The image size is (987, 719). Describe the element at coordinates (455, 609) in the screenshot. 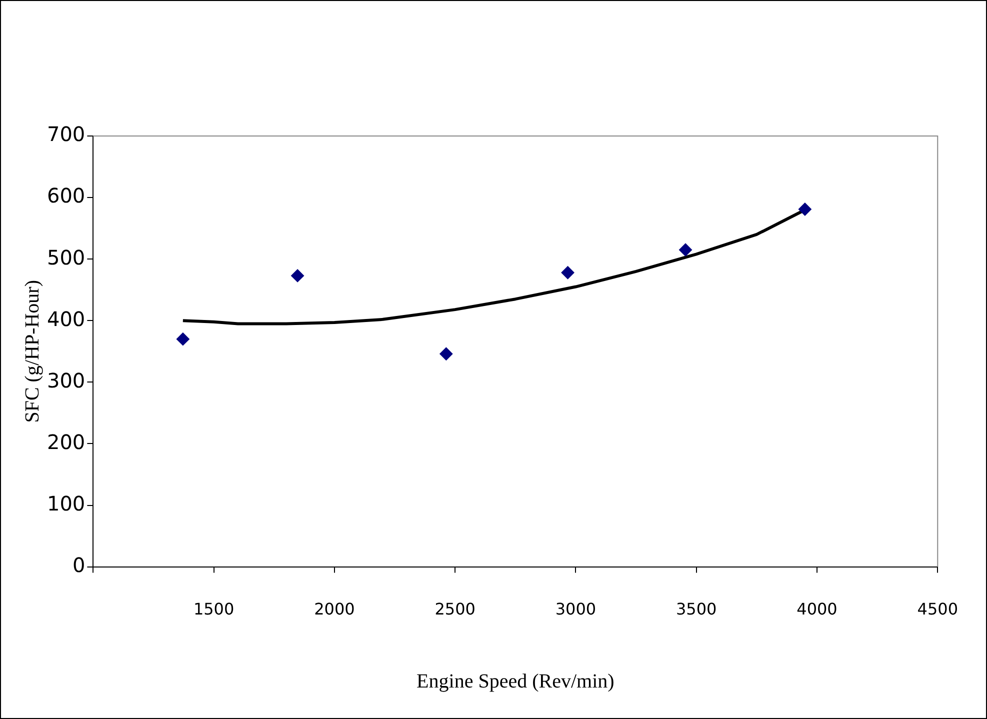

I see `x-tick-label: 2500` at that location.